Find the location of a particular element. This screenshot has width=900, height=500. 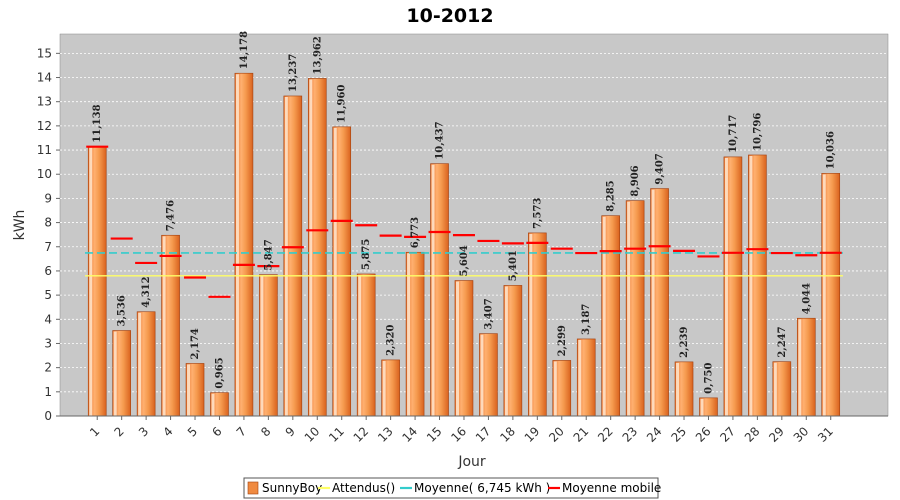

y-tick-label: 15 is located at coordinates (44, 53).